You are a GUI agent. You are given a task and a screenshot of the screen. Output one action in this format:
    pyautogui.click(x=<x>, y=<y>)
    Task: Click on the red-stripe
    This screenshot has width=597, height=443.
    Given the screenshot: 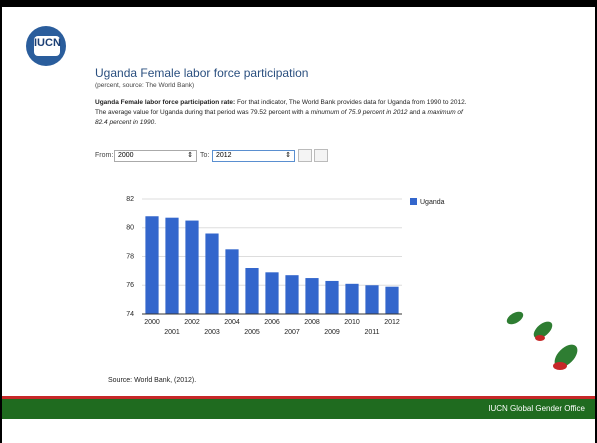 What is the action you would take?
    pyautogui.click(x=298, y=397)
    